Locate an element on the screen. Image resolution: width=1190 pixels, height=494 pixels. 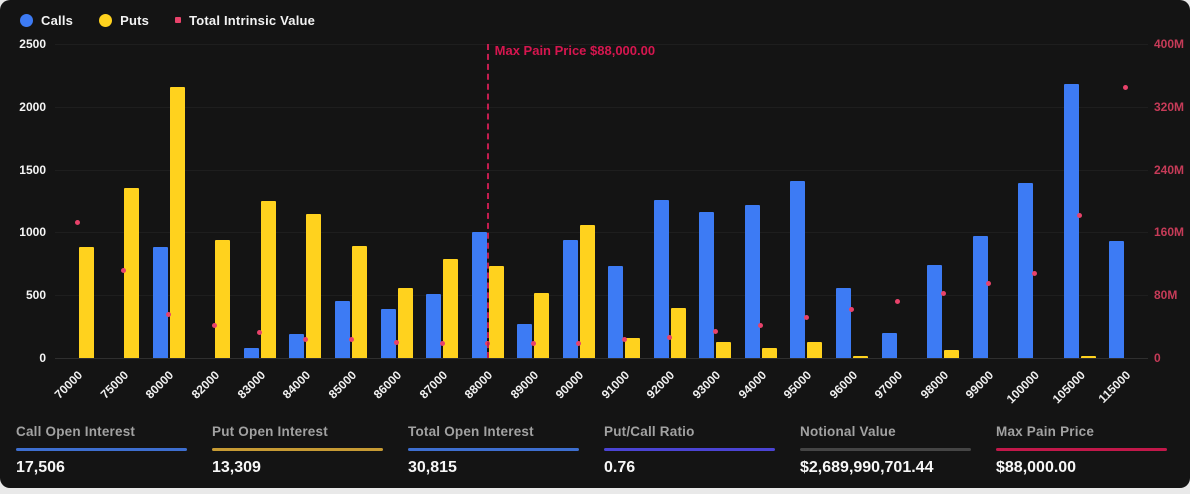
x-axis-label-94000: 94000 is located at coordinates (752, 385).